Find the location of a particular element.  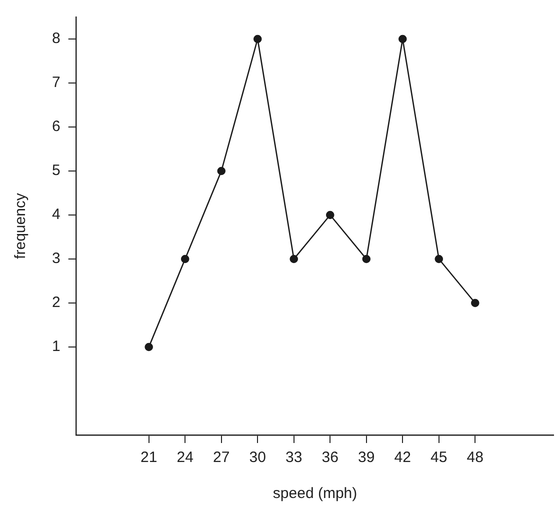

y-tick-label: 5 is located at coordinates (56, 171).